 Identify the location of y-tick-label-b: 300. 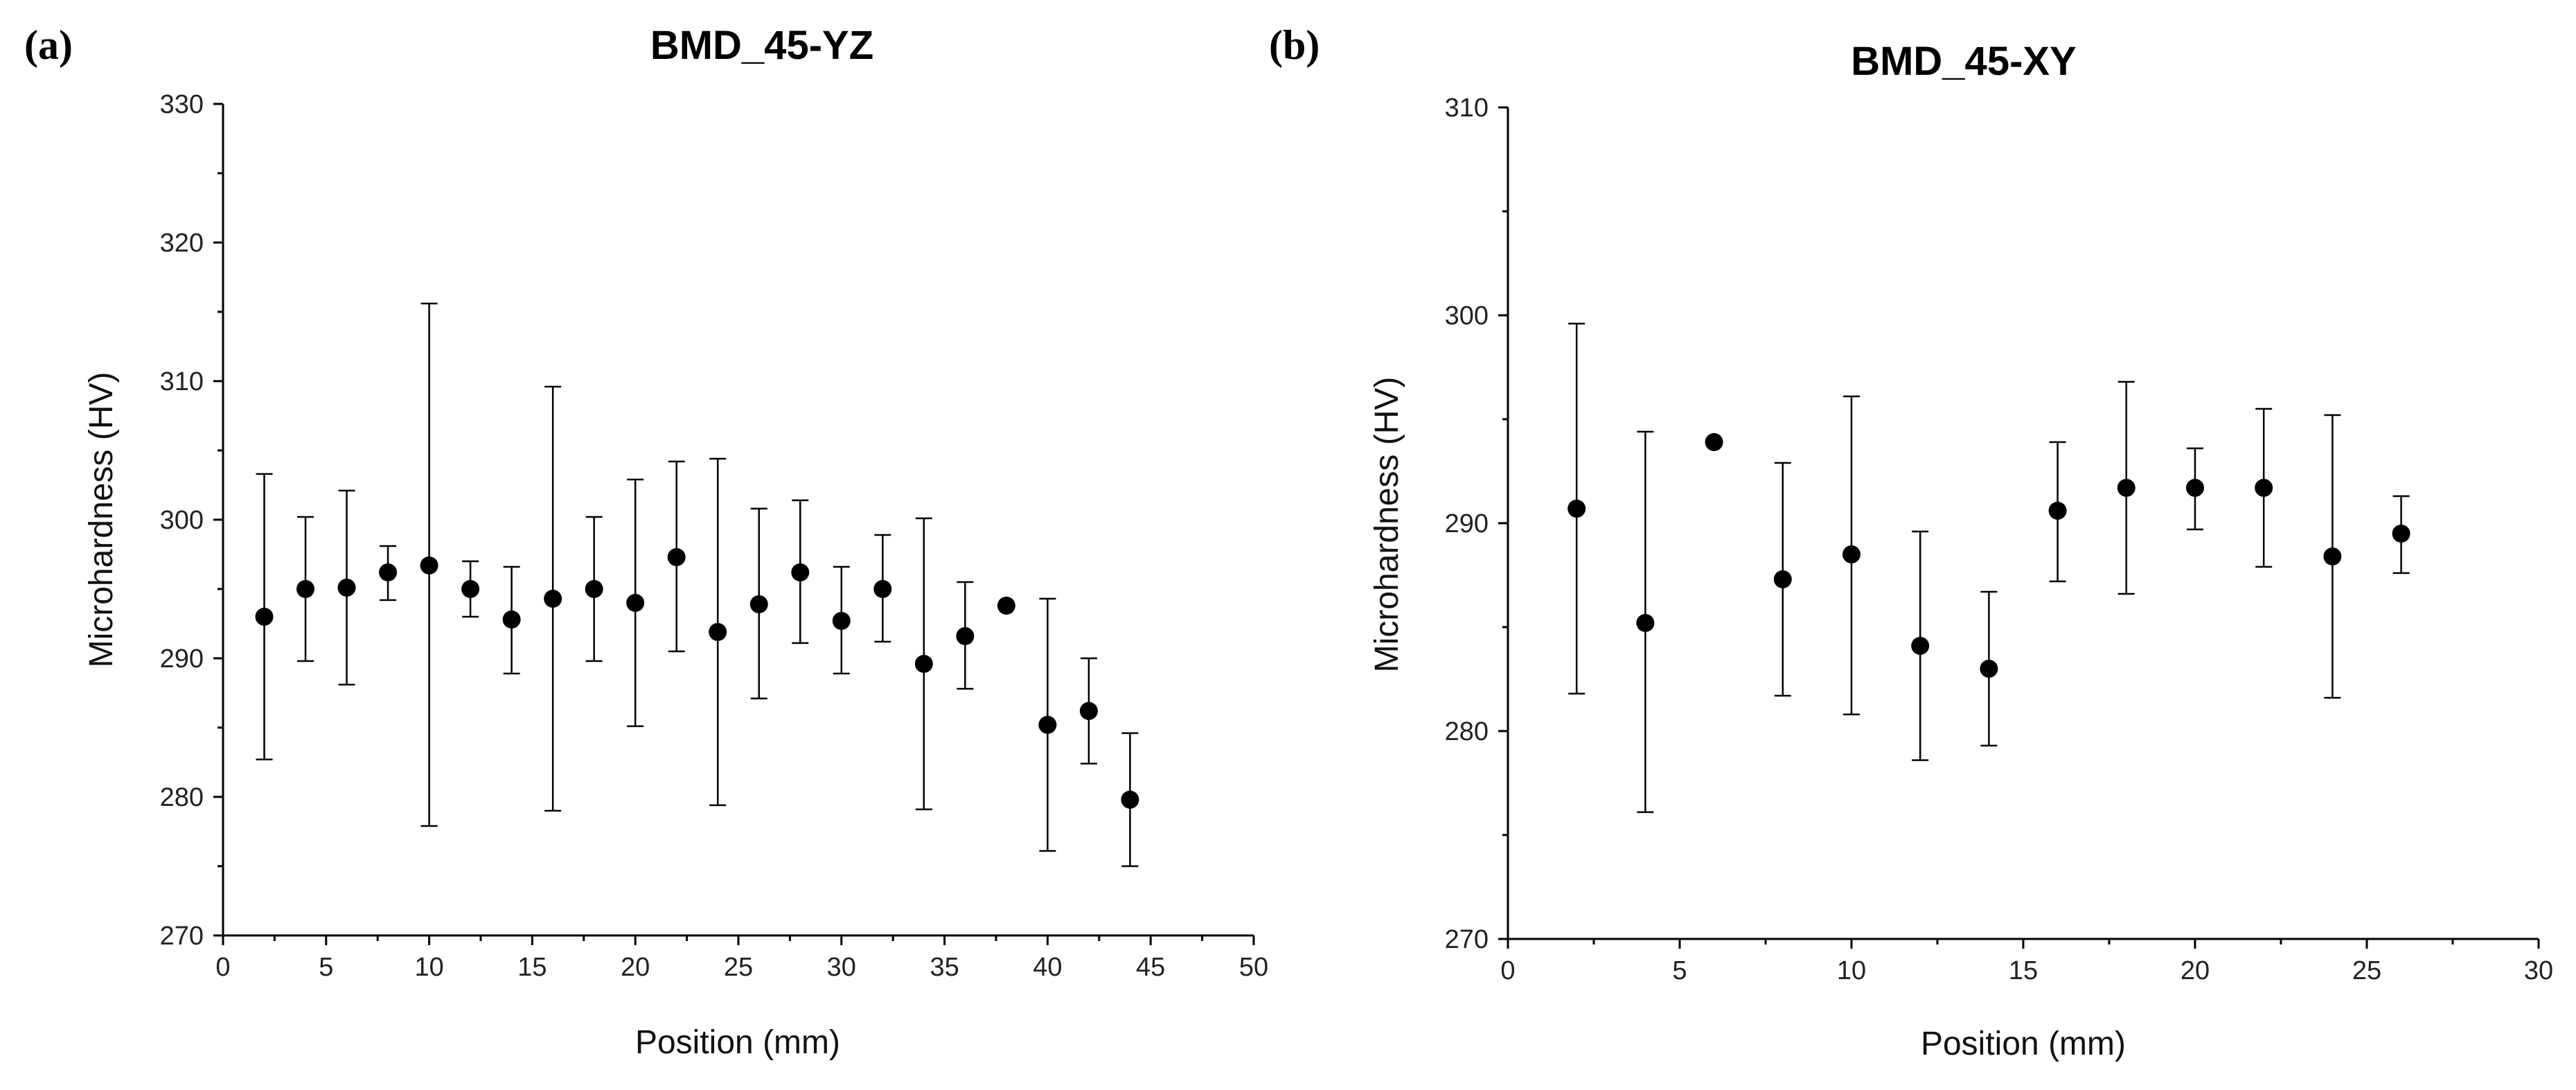
(1467, 316).